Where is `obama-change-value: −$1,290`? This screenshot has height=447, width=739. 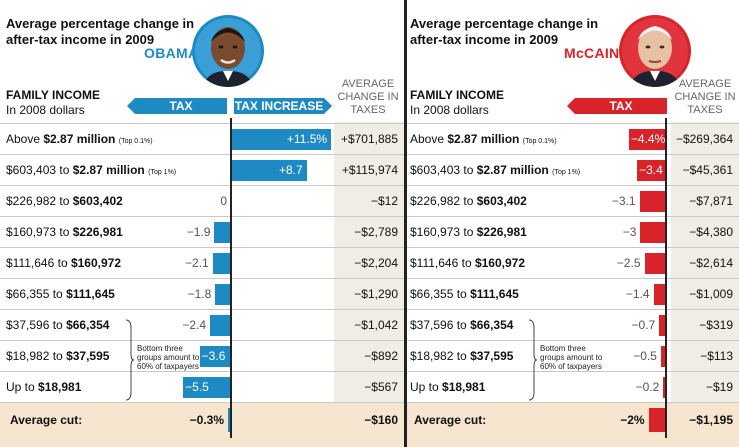 obama-change-value: −$1,290 is located at coordinates (376, 294).